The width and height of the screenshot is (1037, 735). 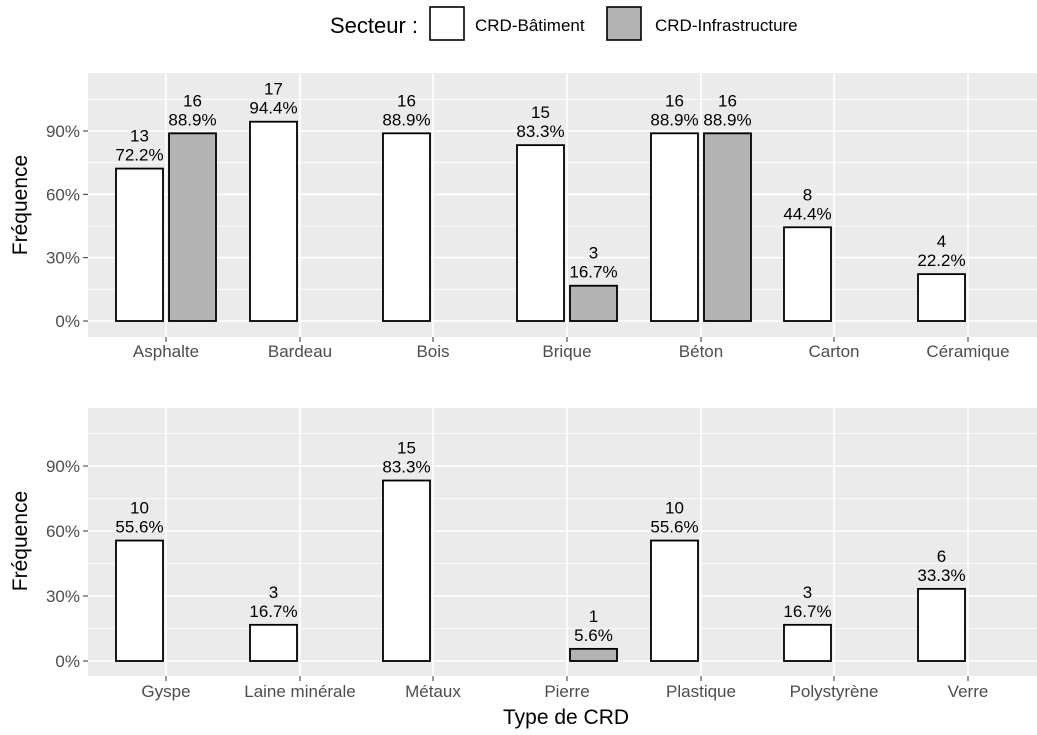 I want to click on x-tick-label: Laine minérale, so click(x=300, y=691).